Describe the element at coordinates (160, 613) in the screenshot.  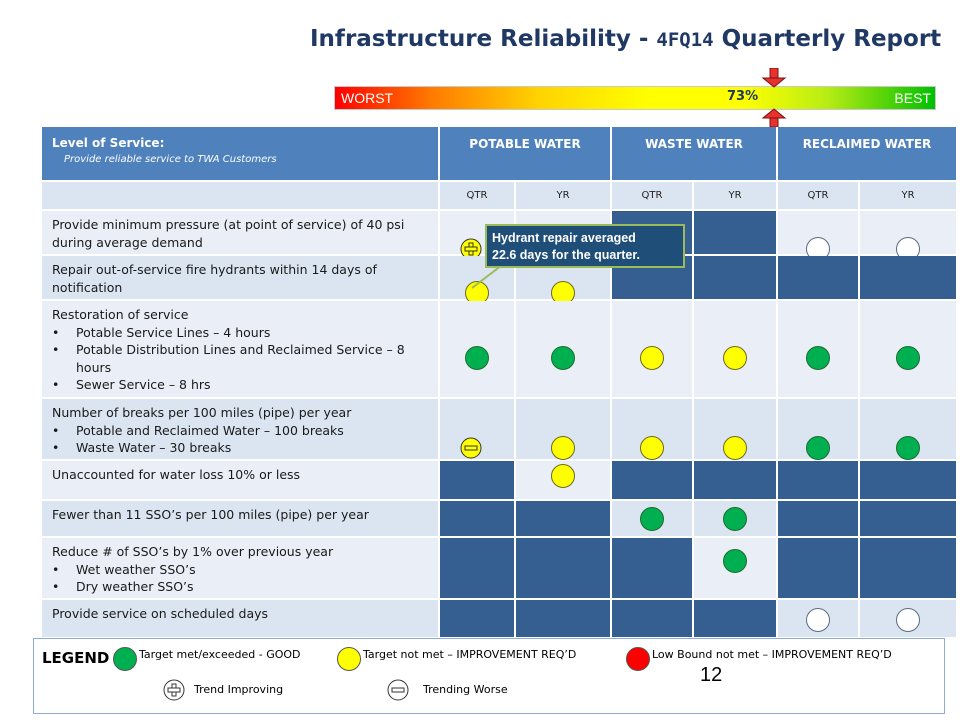
I see `row-label-text: Provide service on scheduled days` at that location.